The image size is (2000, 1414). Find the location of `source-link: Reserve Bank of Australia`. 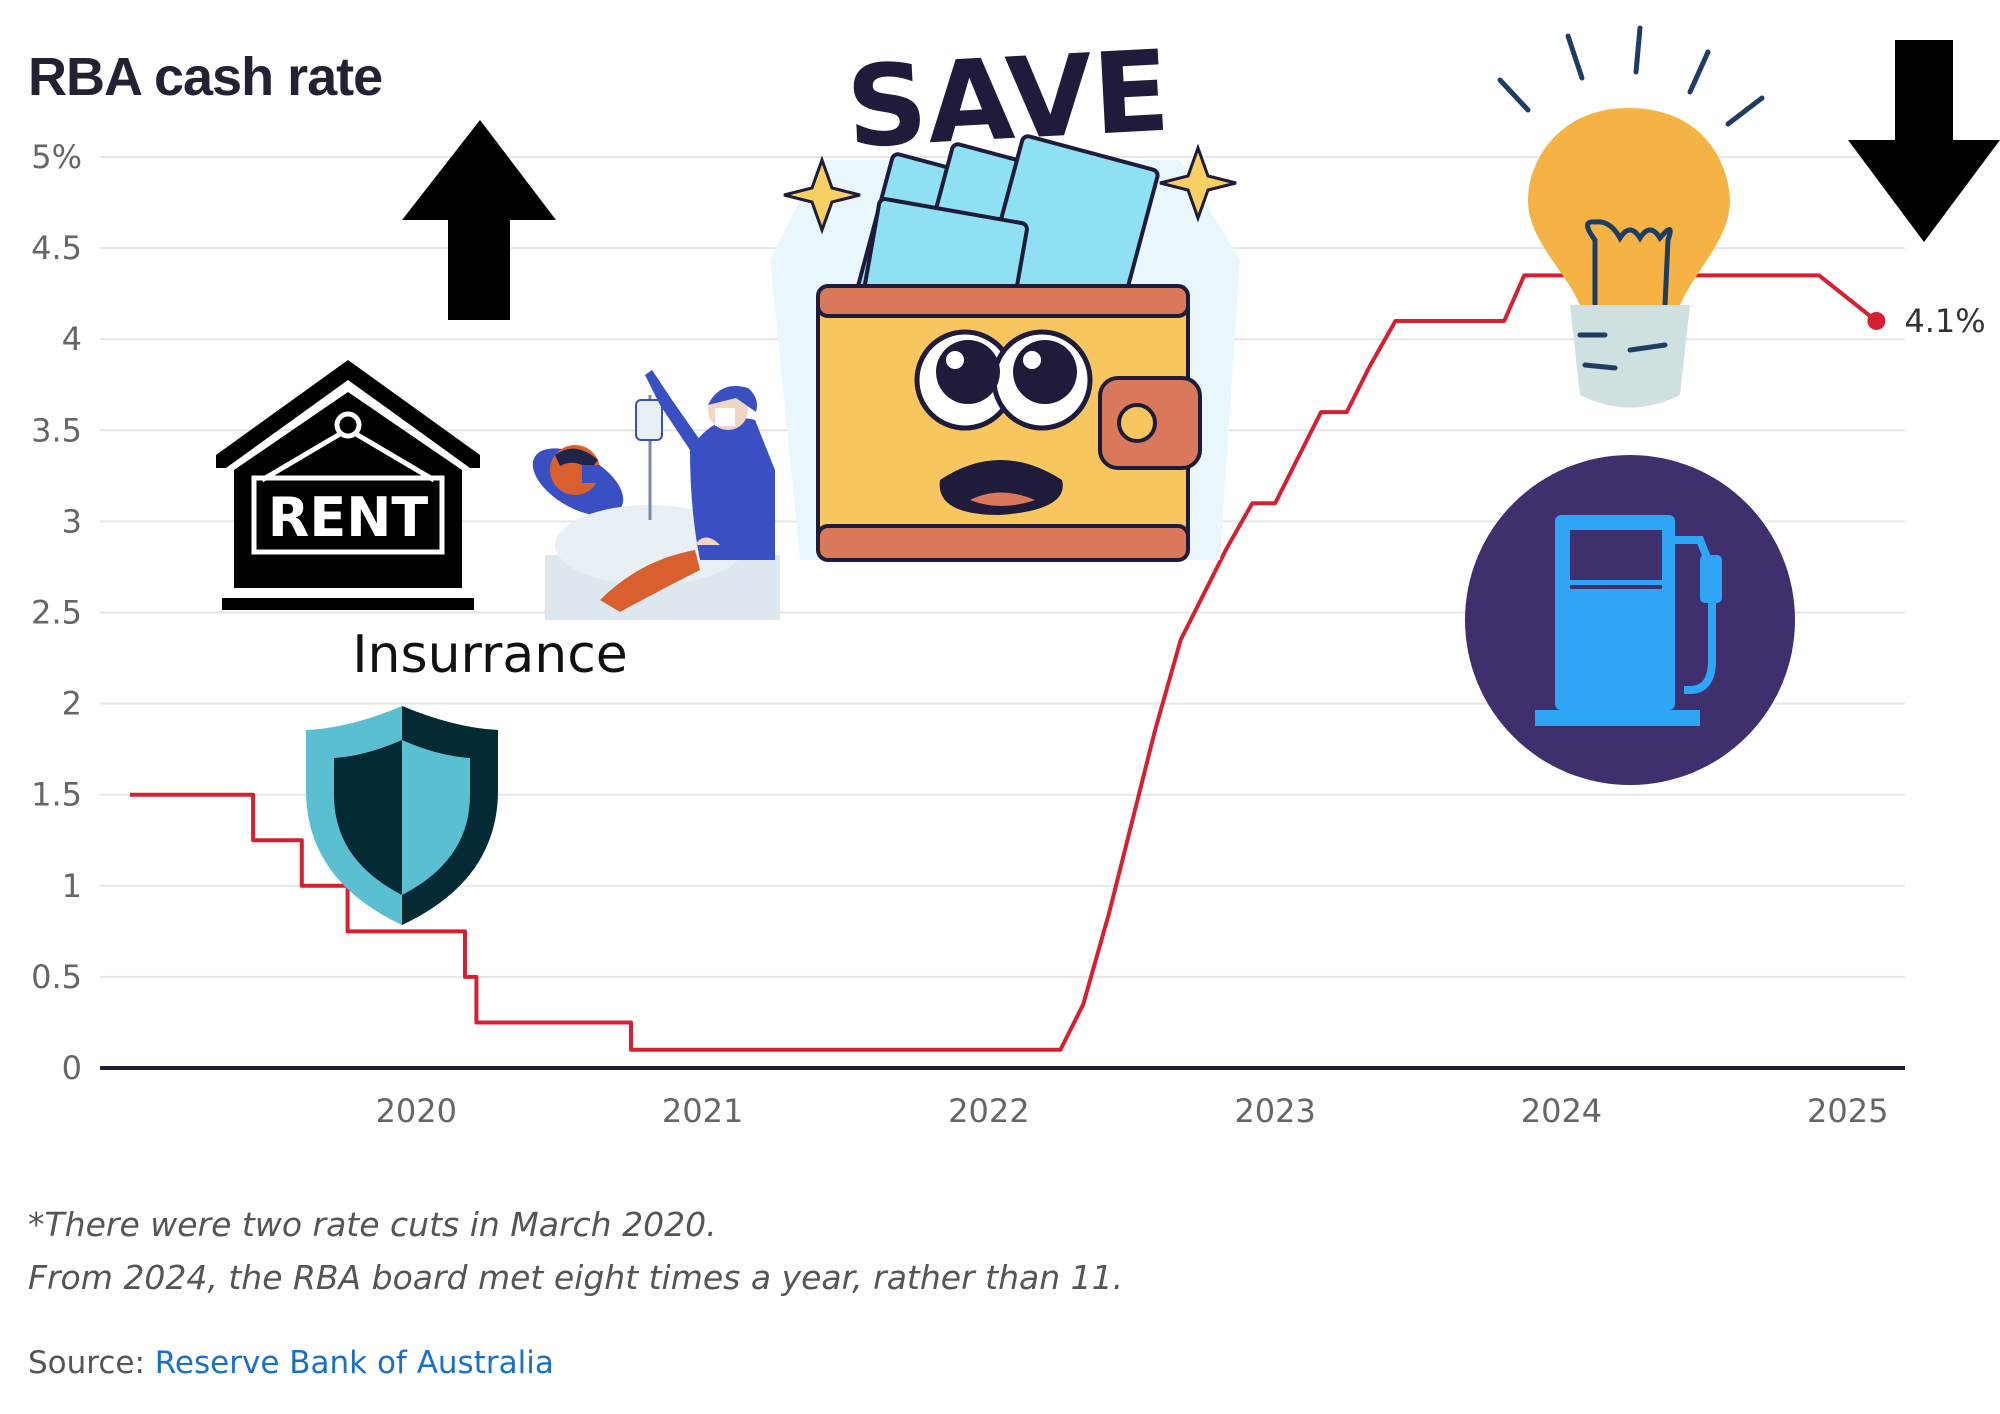

source-link: Reserve Bank of Australia is located at coordinates (354, 1363).